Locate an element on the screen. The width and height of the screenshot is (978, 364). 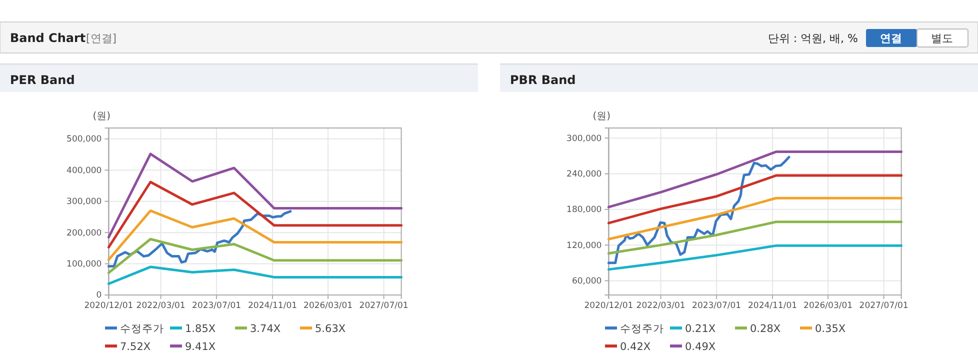
legend-label: 0.35X is located at coordinates (830, 329).